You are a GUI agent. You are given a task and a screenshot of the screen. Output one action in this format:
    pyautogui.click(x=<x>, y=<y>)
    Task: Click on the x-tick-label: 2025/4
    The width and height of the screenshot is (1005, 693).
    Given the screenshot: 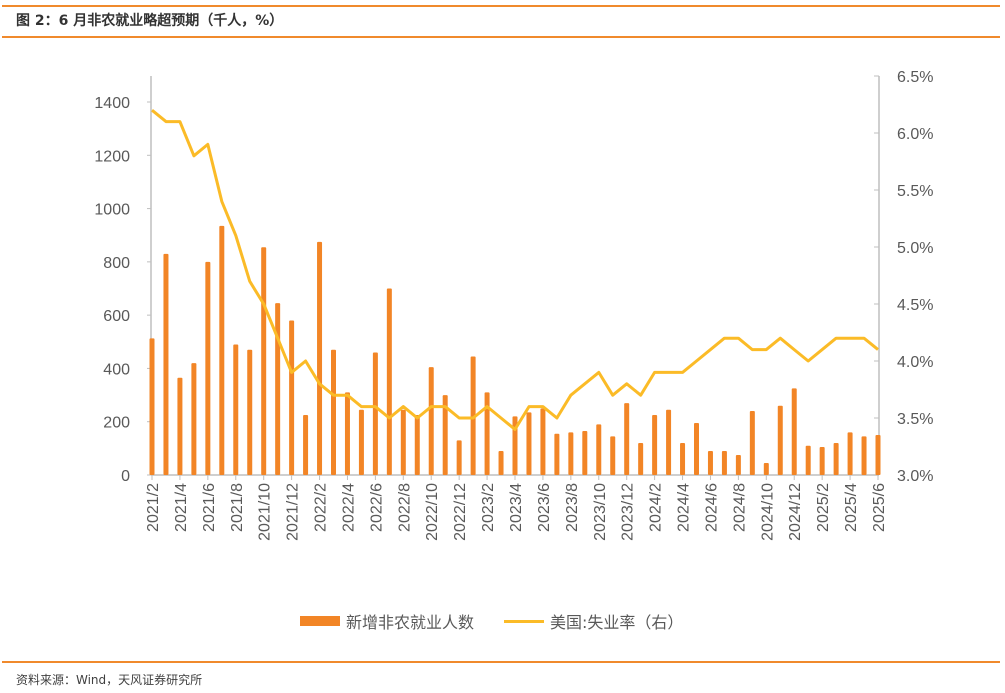 What is the action you would take?
    pyautogui.click(x=851, y=507)
    